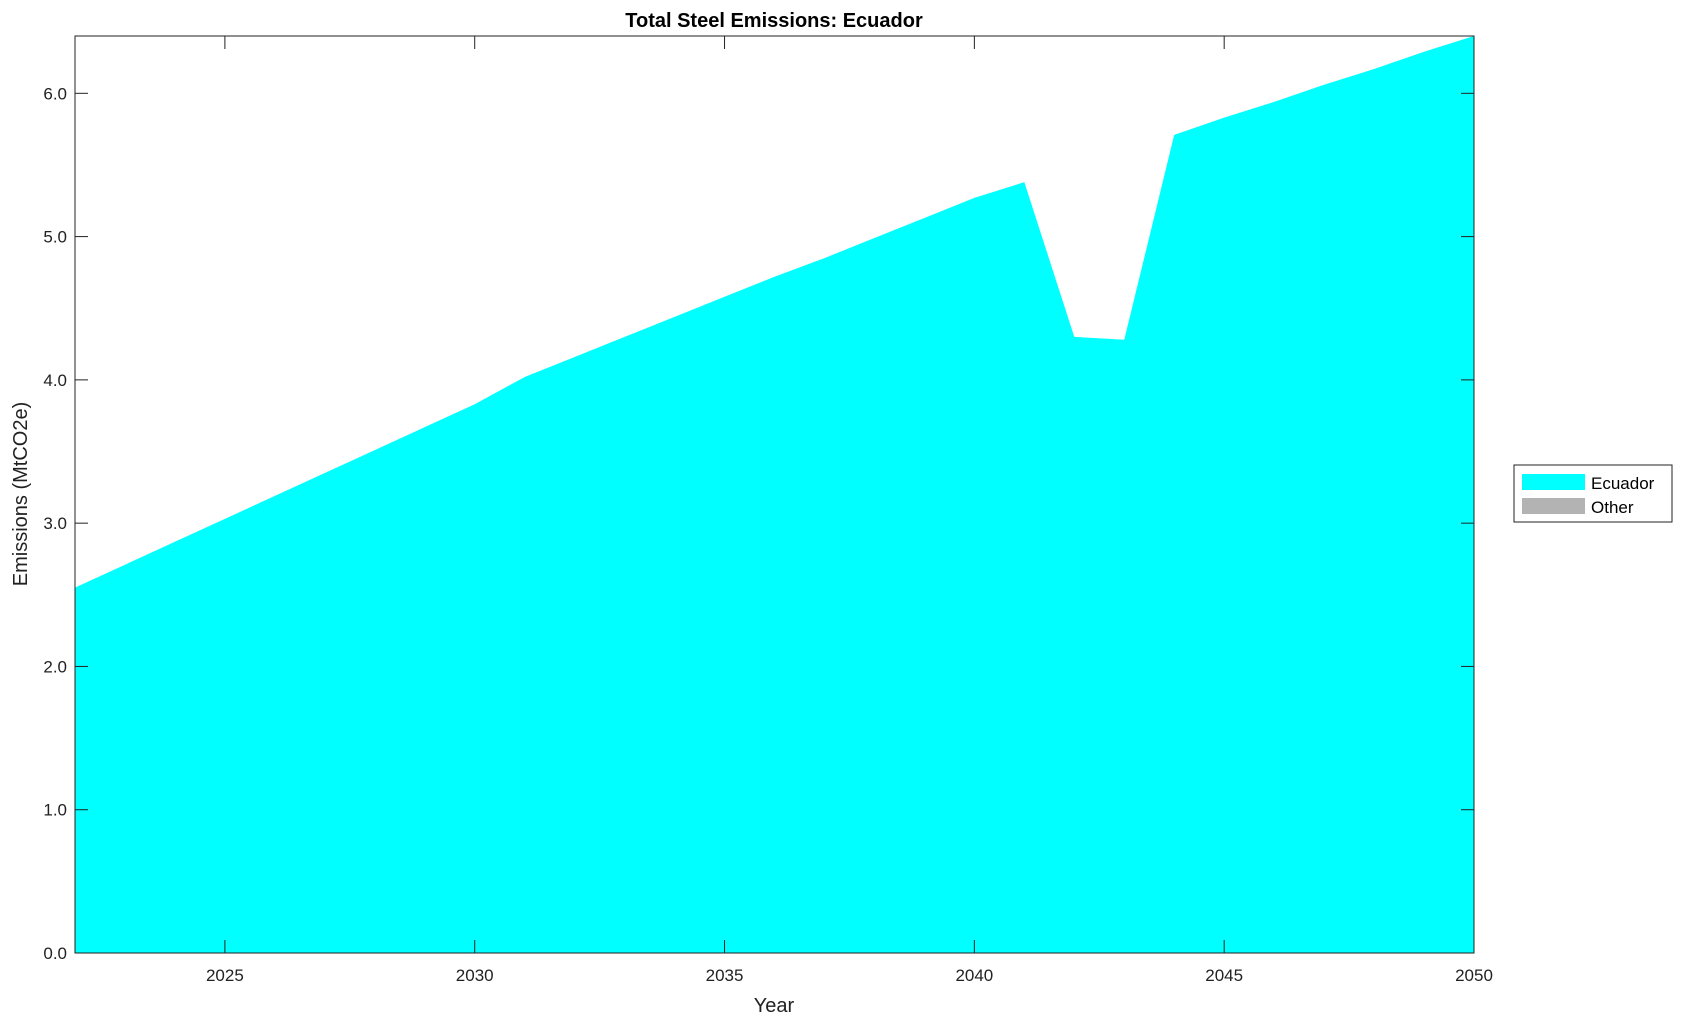  I want to click on y-axis-label: Emissions (MtCO2e), so click(21, 494).